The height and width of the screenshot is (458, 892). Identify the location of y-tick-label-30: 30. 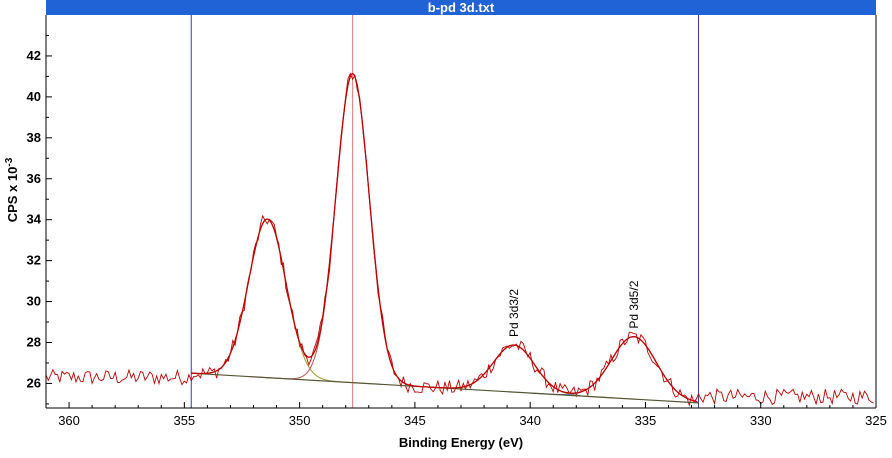
(34, 301).